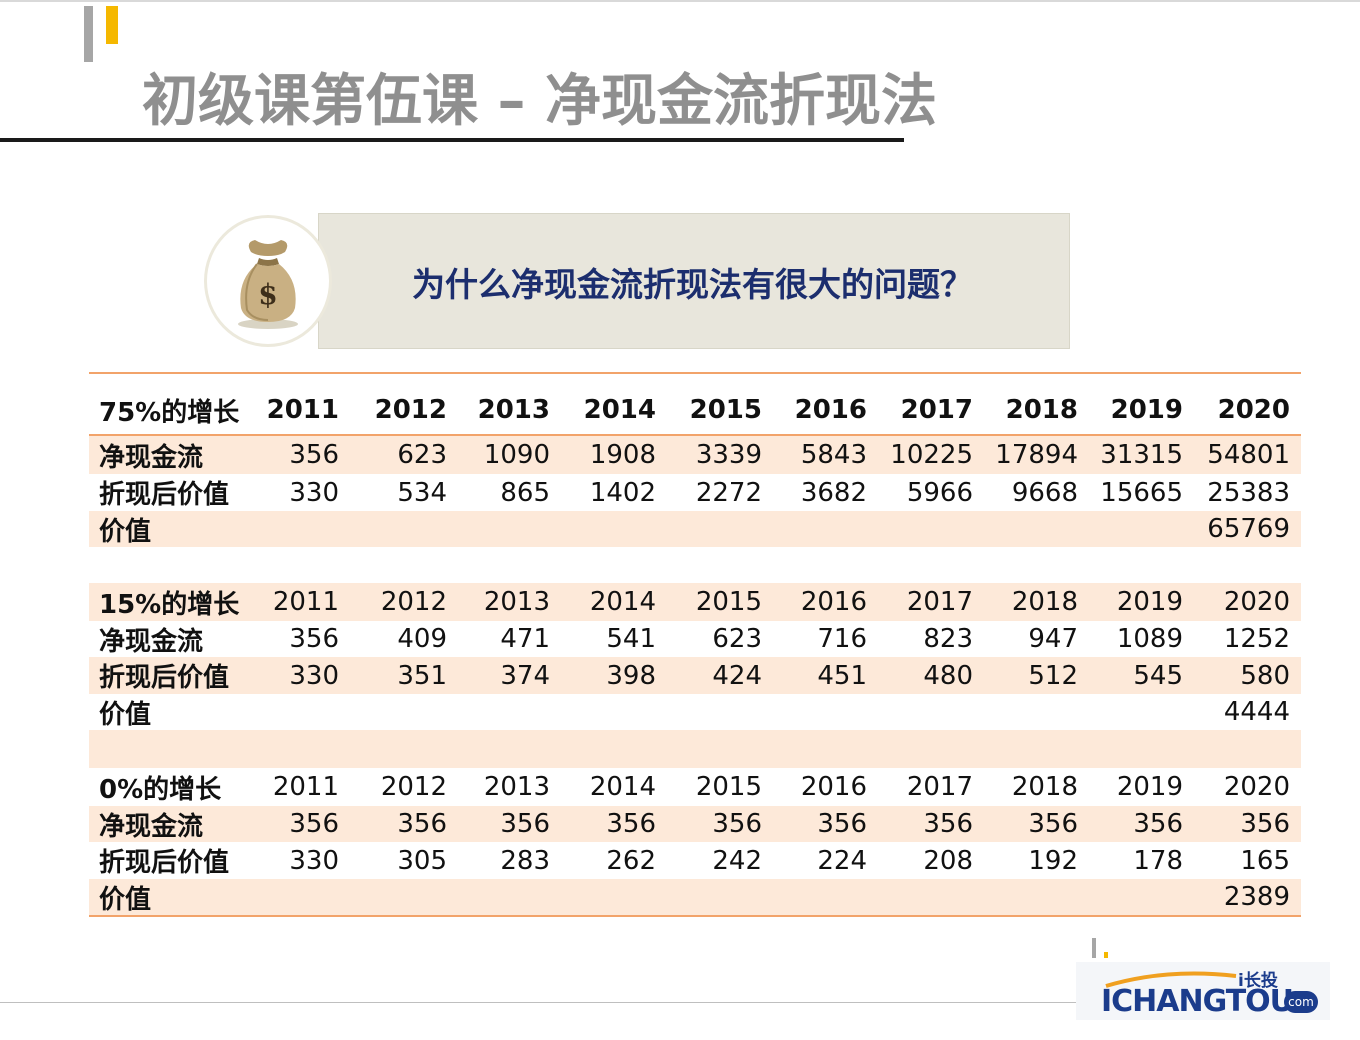  What do you see at coordinates (695, 824) in the screenshot?
I see `cashflow-row: 净现金流 356 356 356 356 356 356 356 356 356 356` at bounding box center [695, 824].